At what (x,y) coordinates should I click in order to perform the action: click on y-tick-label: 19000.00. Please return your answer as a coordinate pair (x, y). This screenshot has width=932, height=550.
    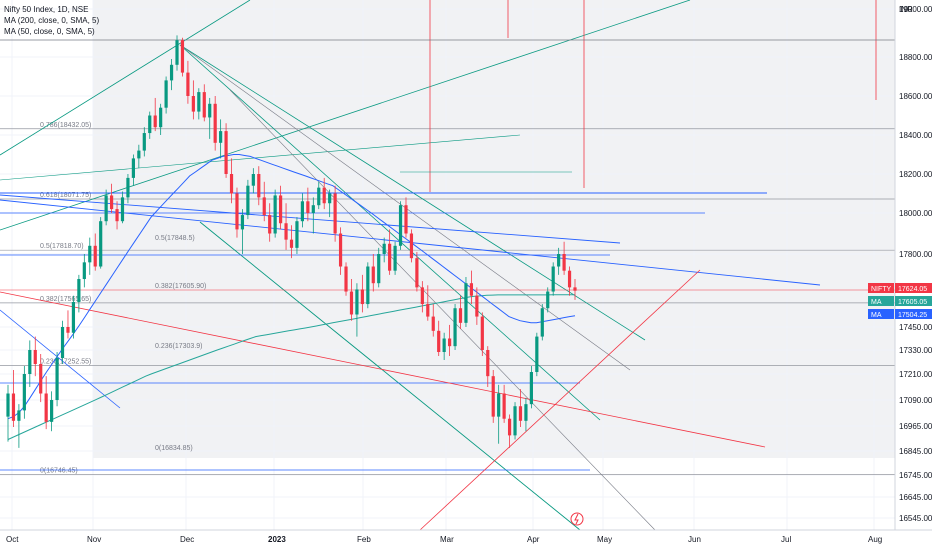
    Looking at the image, I should click on (915, 9).